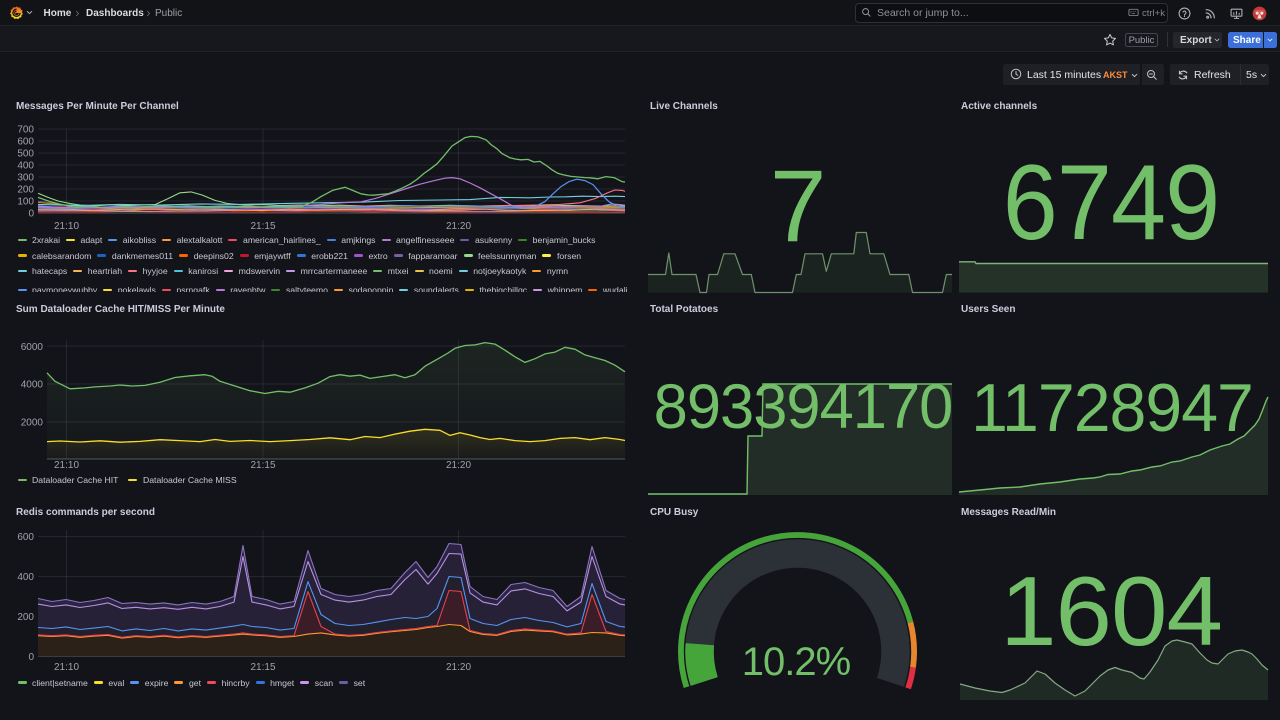 The width and height of the screenshot is (1280, 720). Describe the element at coordinates (25, 202) in the screenshot. I see `svg-text: 100` at that location.